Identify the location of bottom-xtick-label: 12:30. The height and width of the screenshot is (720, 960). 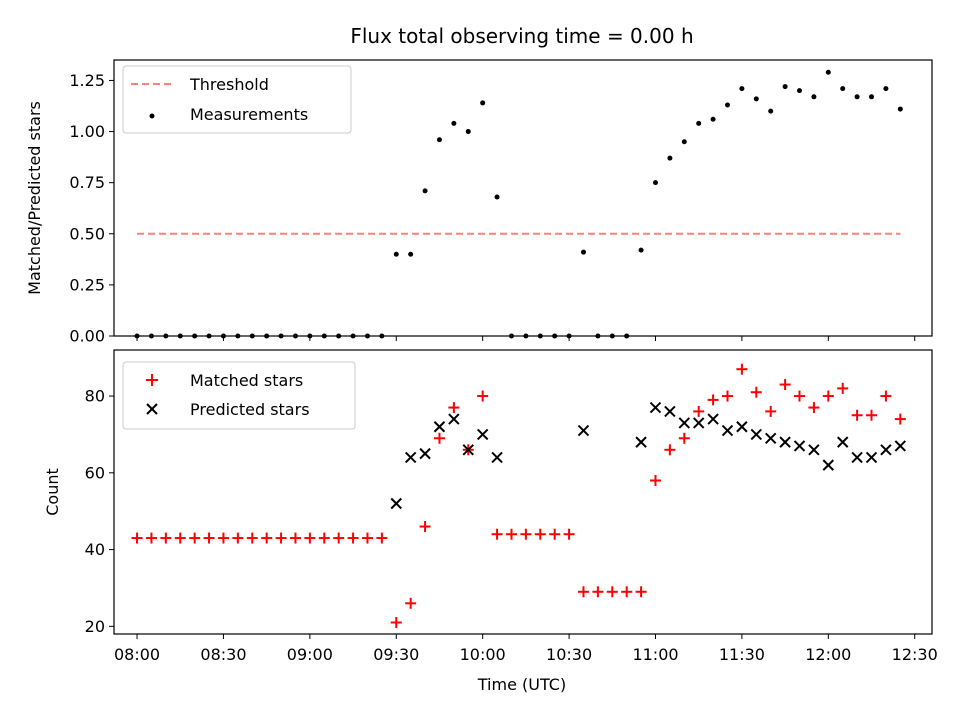
(915, 654).